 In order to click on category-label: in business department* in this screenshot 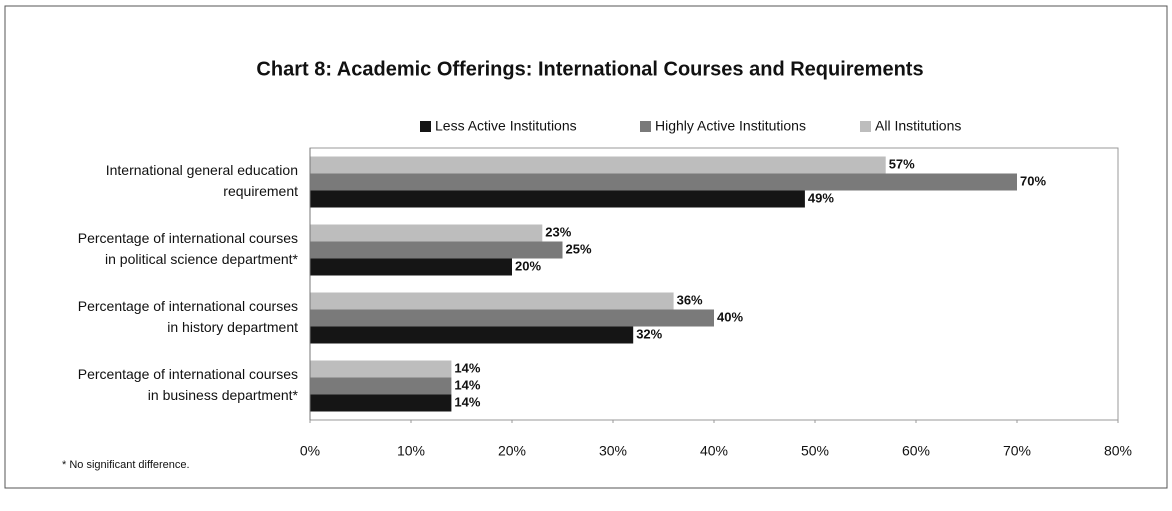, I will do `click(223, 395)`.